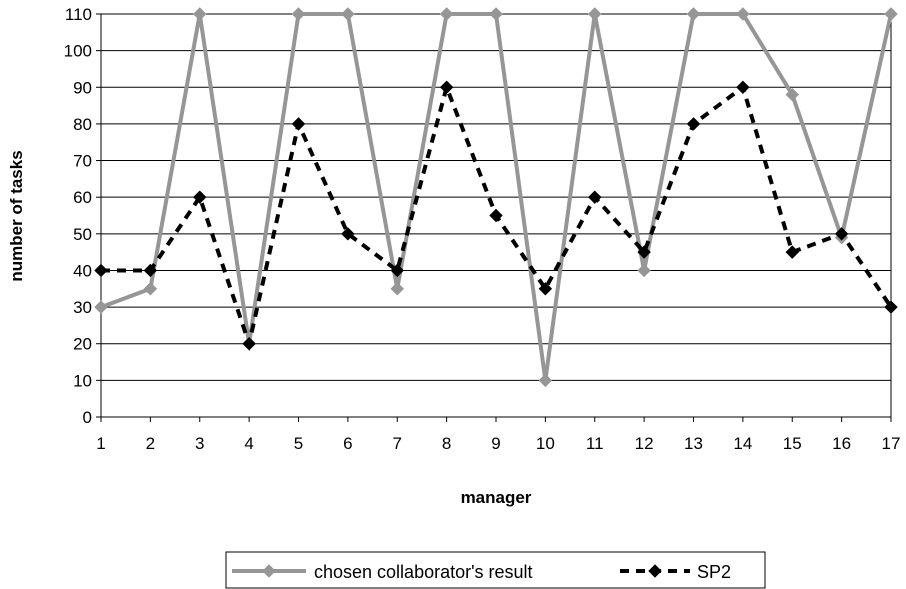 The width and height of the screenshot is (906, 589). Describe the element at coordinates (100, 443) in the screenshot. I see `x-tick-label: 1` at that location.